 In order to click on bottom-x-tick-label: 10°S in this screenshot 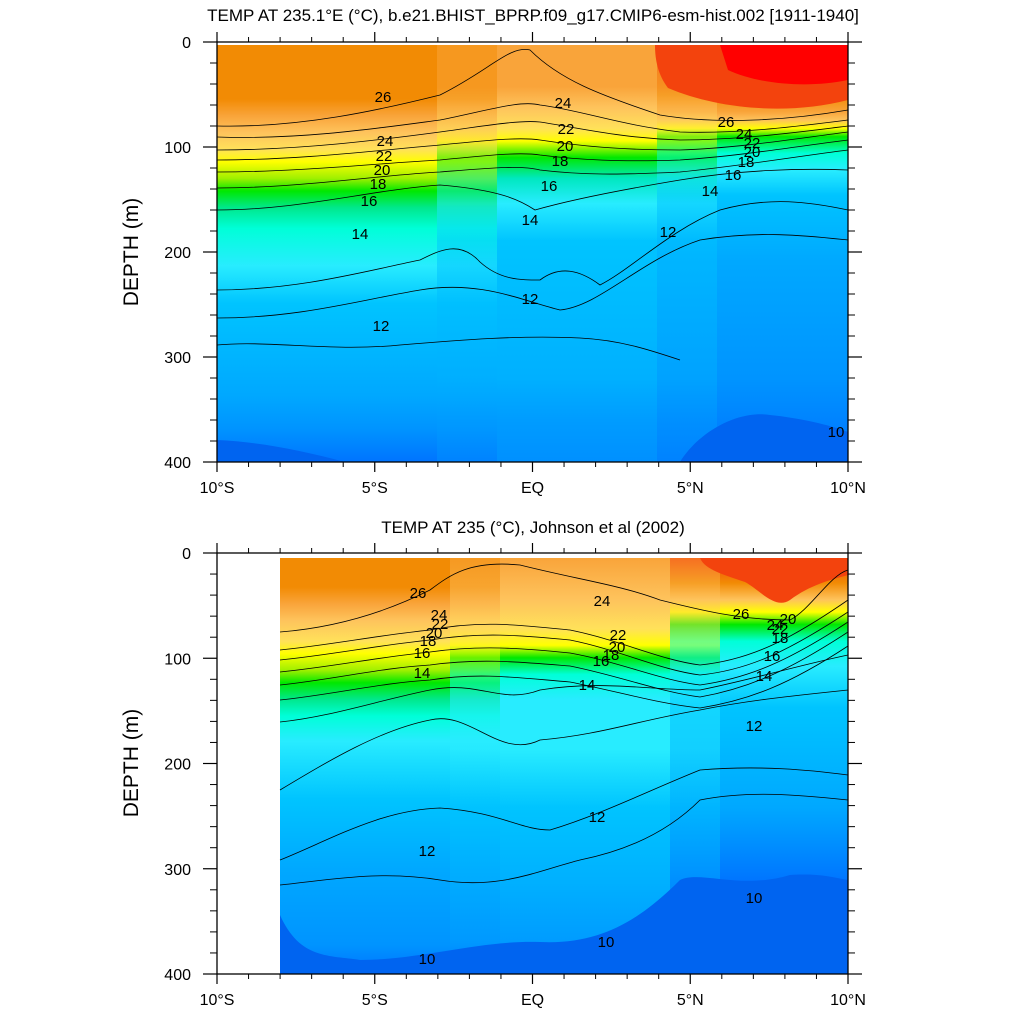, I will do `click(217, 1000)`.